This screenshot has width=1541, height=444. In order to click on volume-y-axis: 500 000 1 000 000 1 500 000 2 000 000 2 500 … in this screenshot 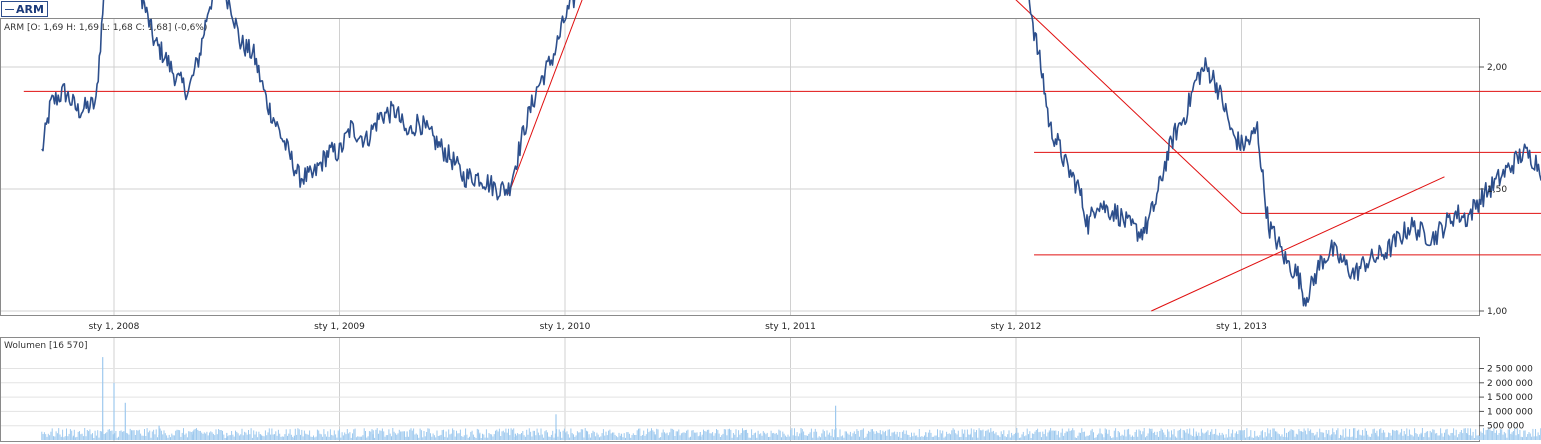, I will do `click(1506, 398)`.